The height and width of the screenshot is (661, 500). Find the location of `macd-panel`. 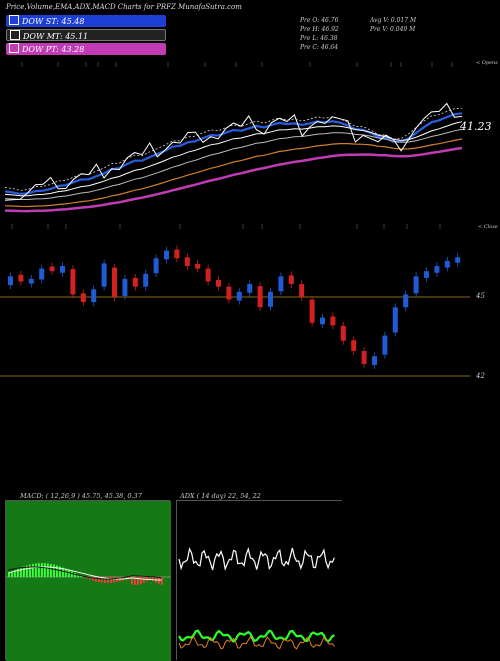

macd-panel is located at coordinates (87, 580).